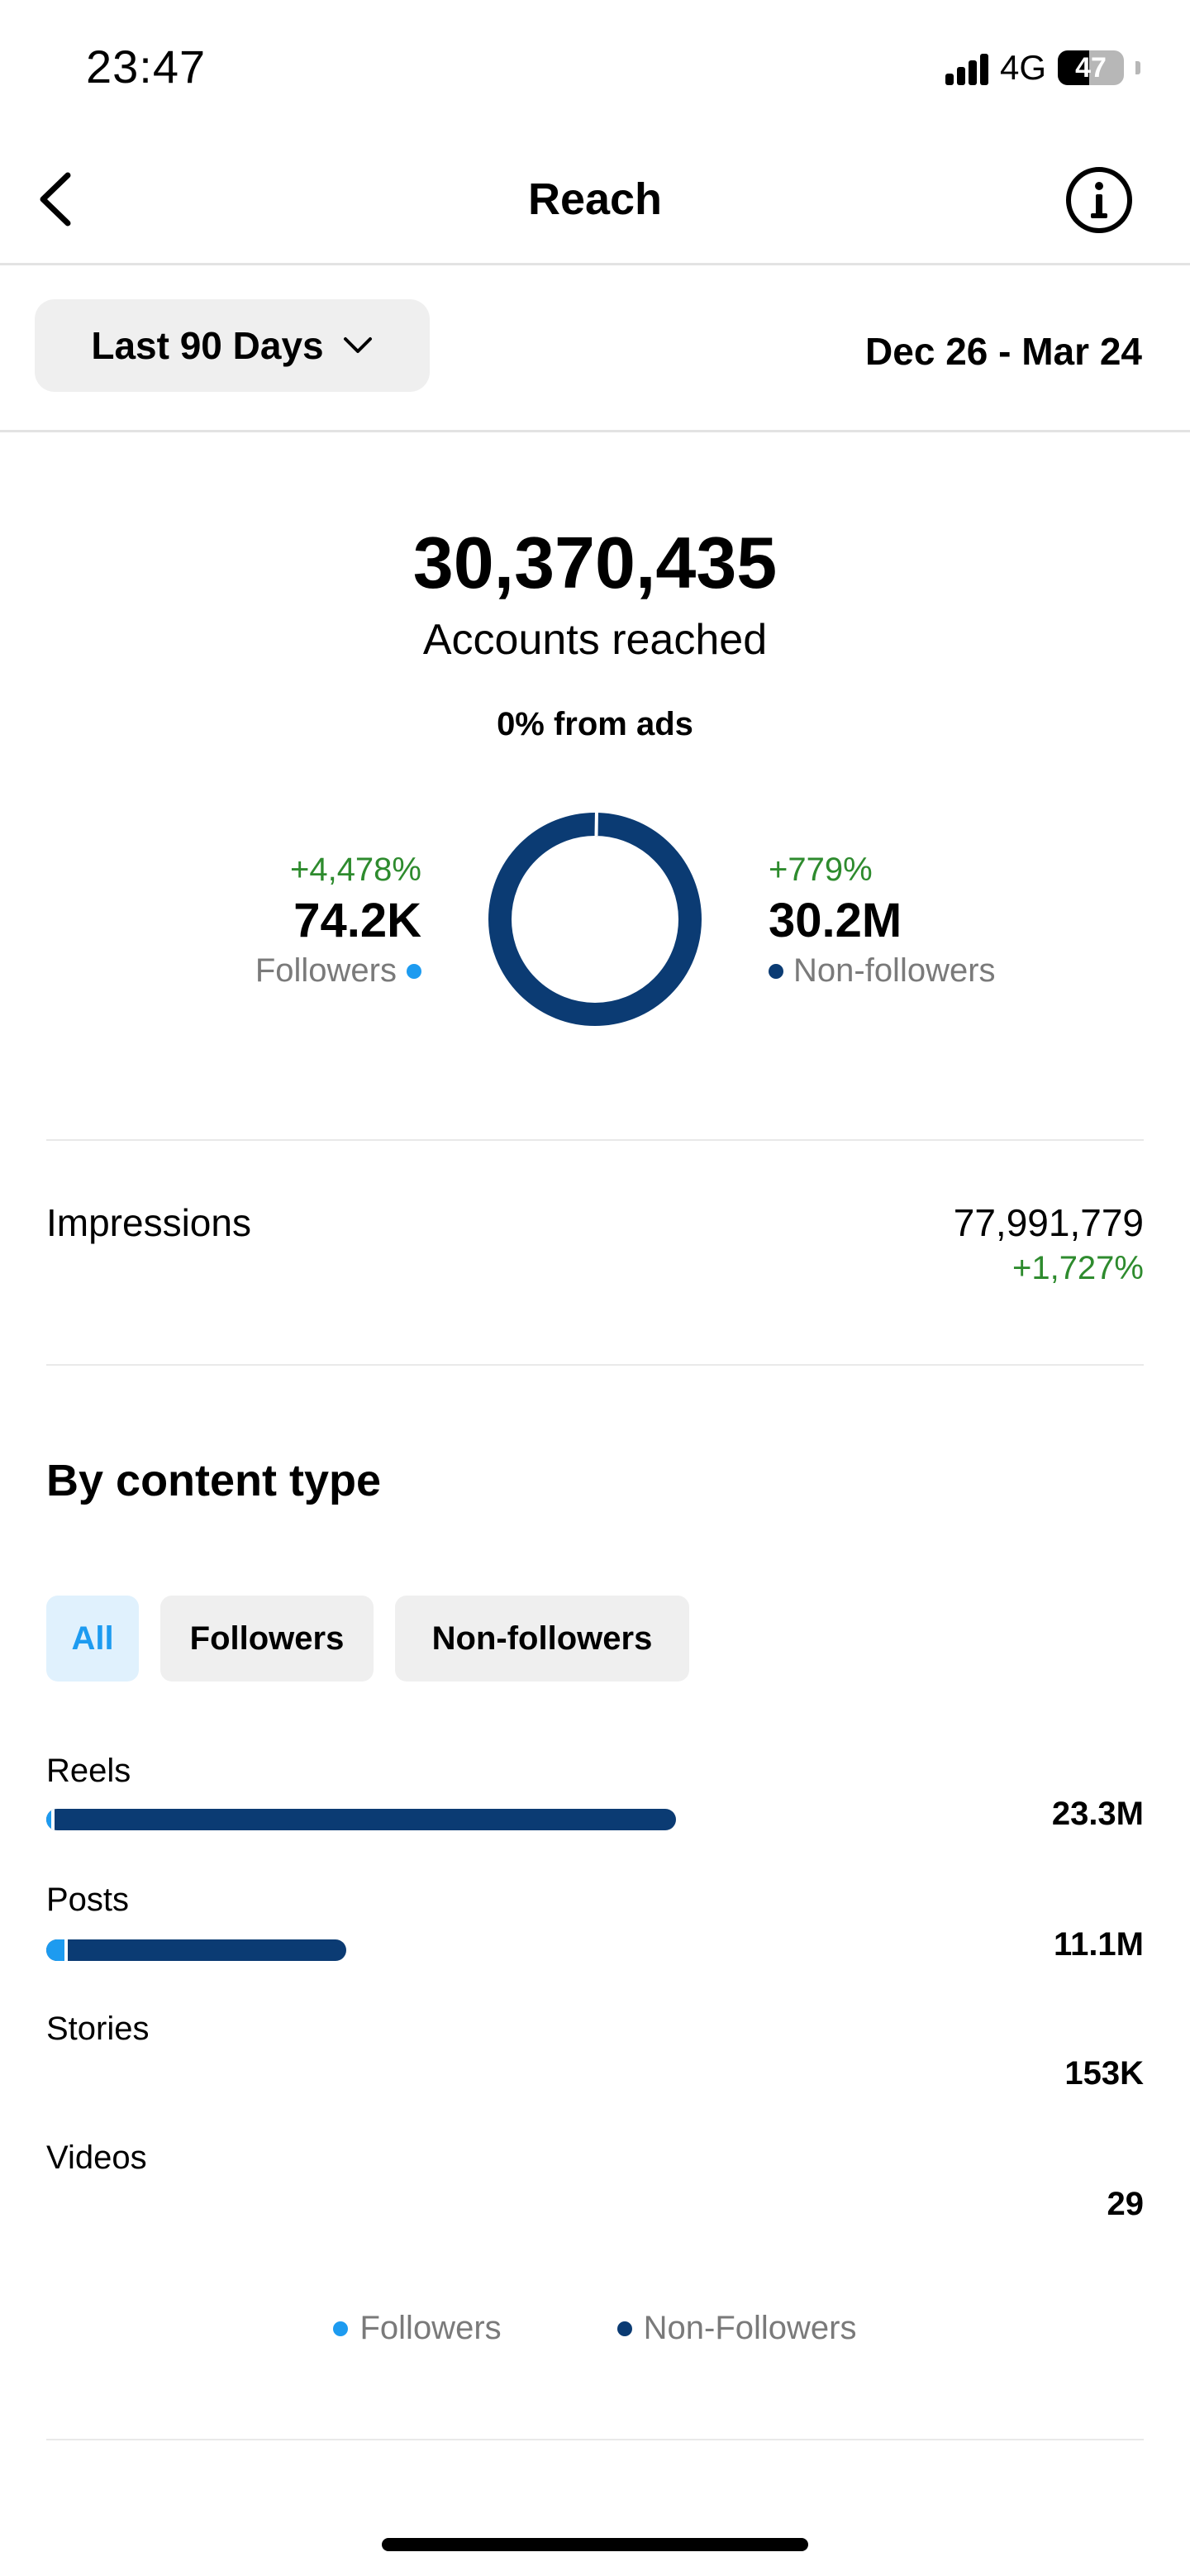  I want to click on content-type-label-posts: Posts, so click(88, 1900).